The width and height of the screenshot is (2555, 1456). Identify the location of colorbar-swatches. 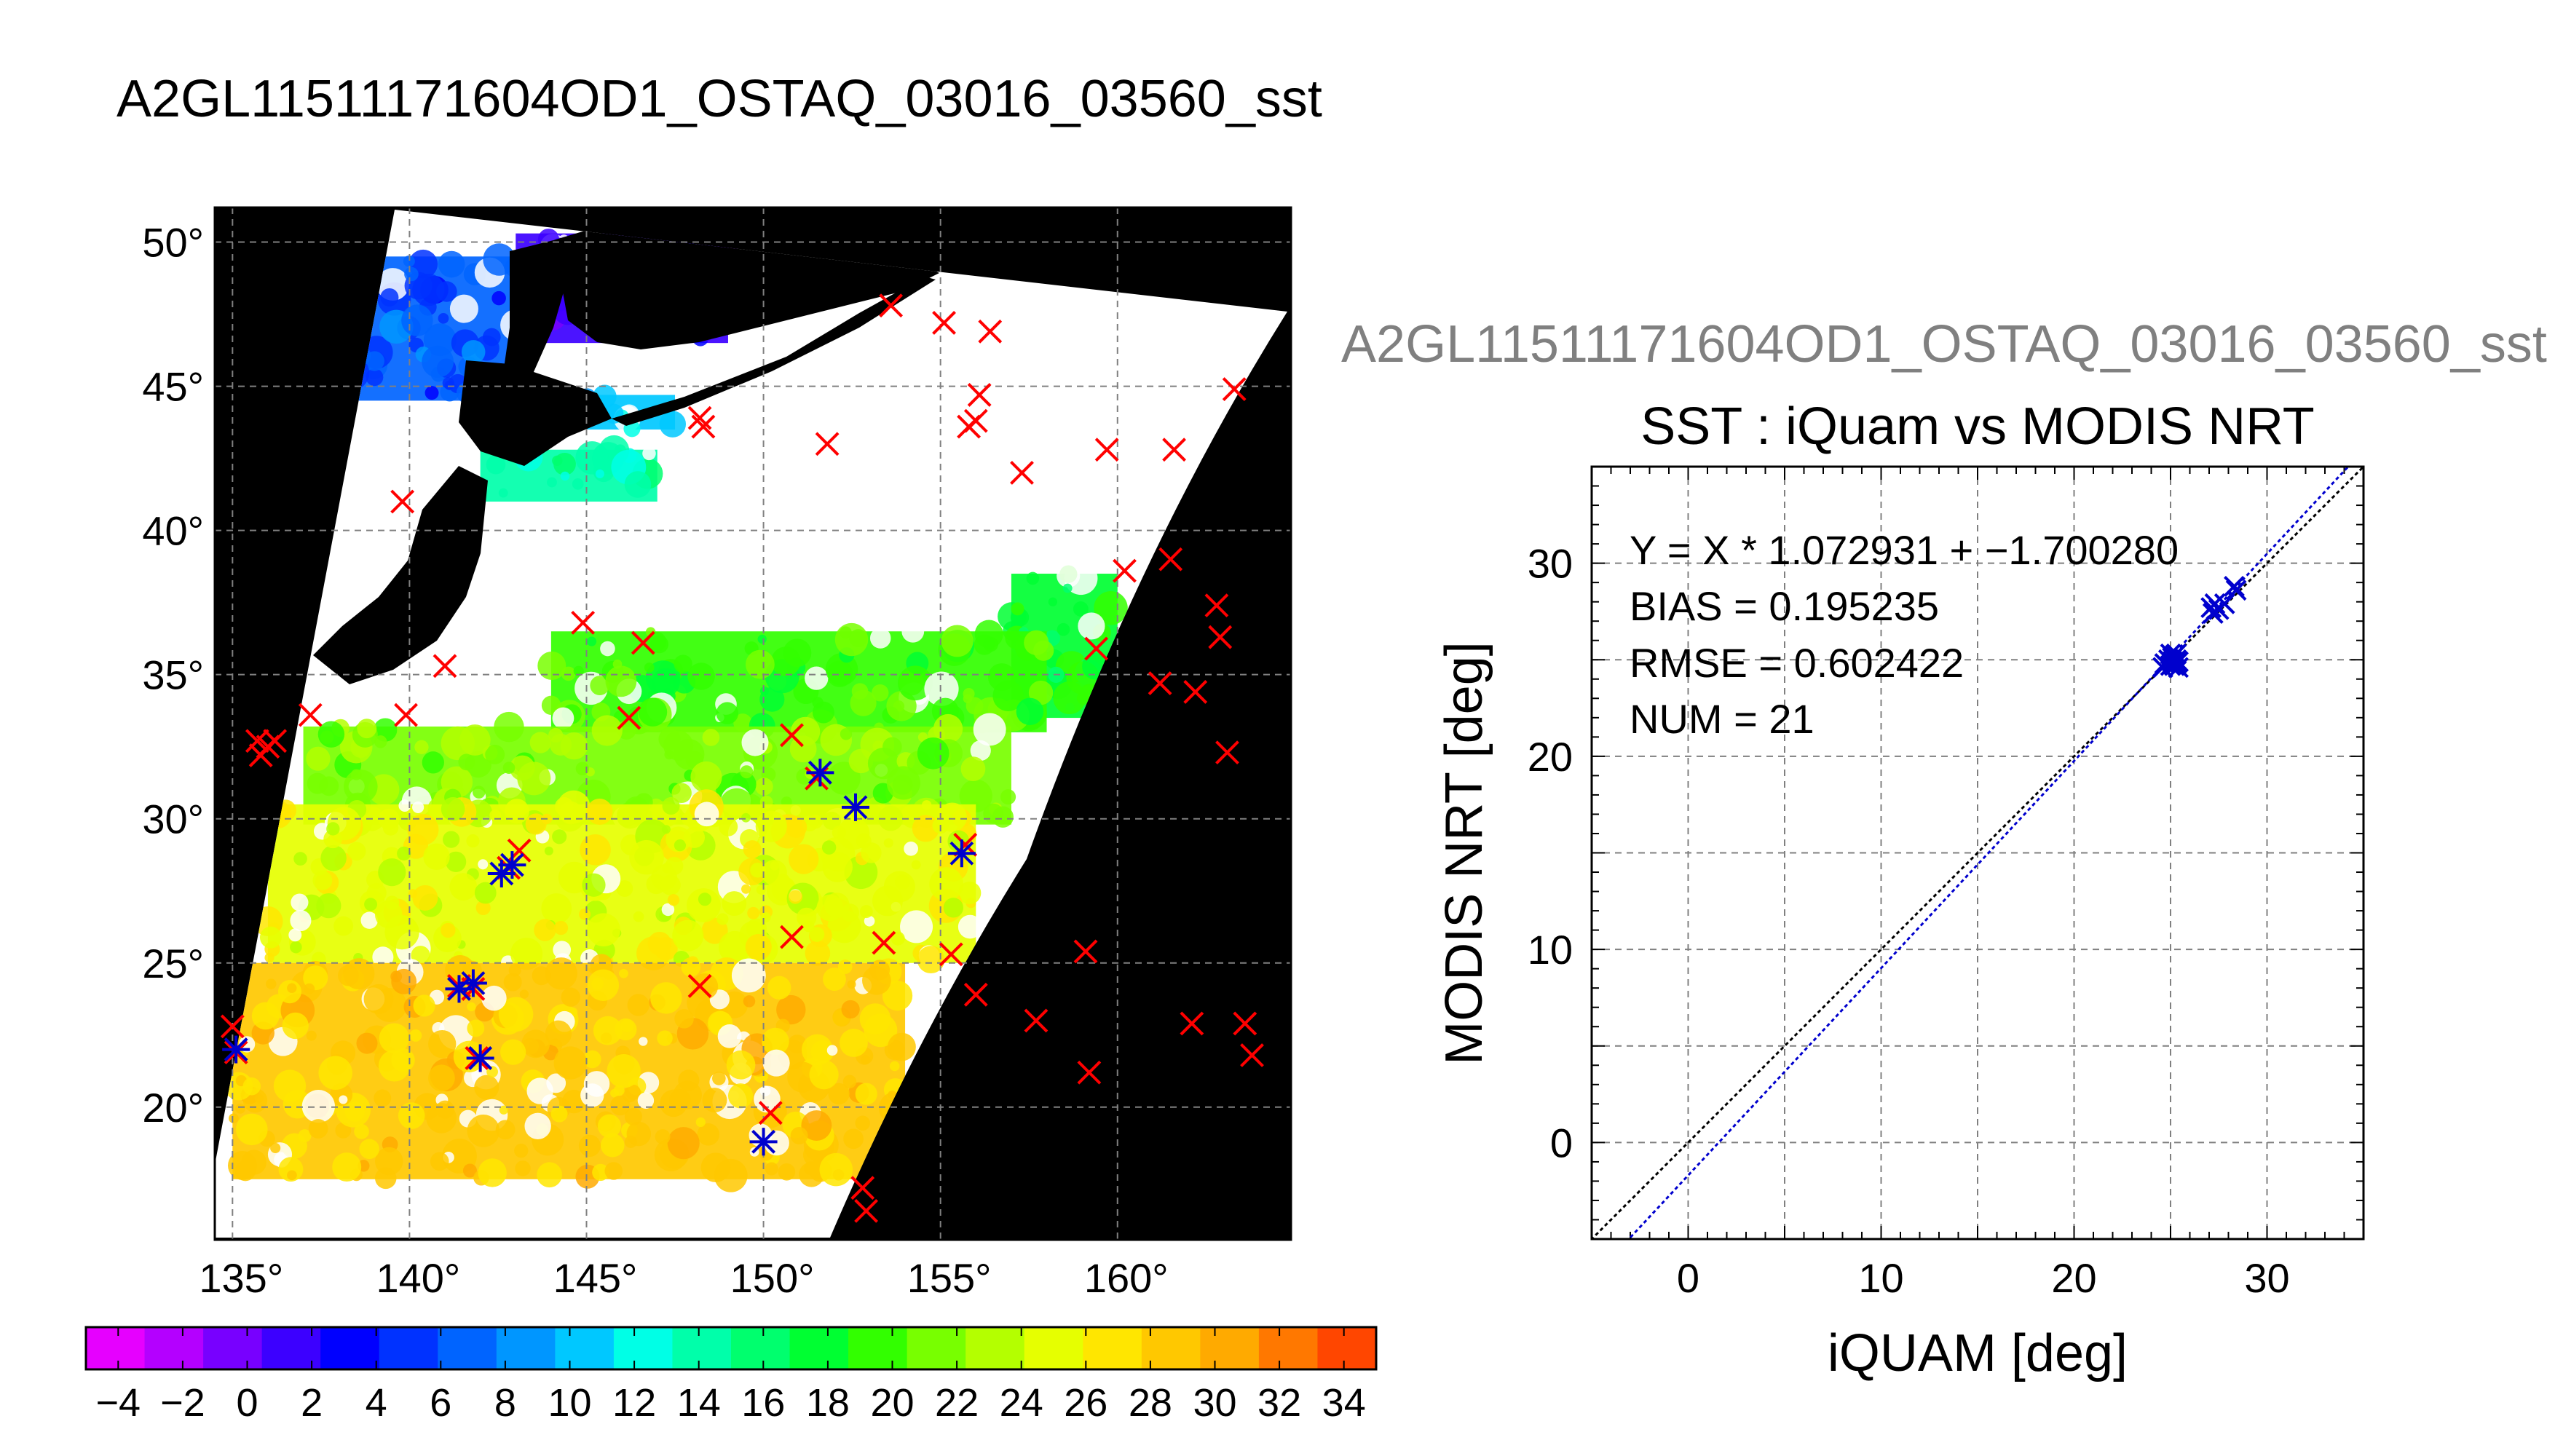
(731, 1348).